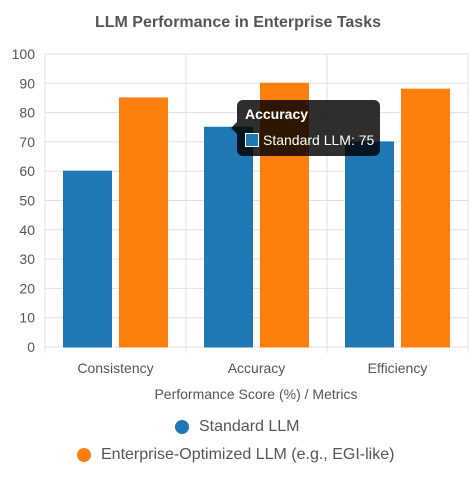  What do you see at coordinates (27, 288) in the screenshot?
I see `y-tick-label: 20` at bounding box center [27, 288].